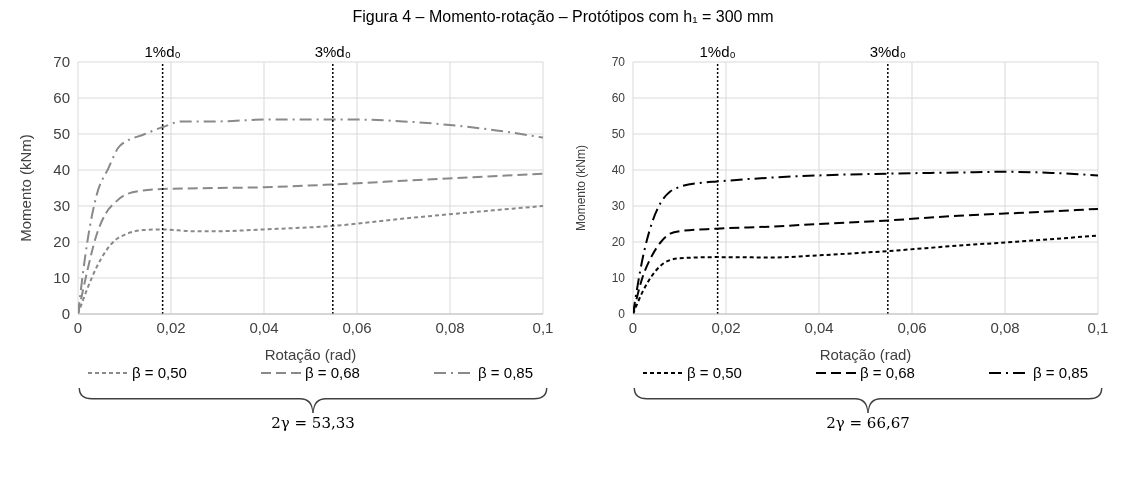 The width and height of the screenshot is (1125, 500). Describe the element at coordinates (563, 17) in the screenshot. I see `chart-title: Figura 4 – Momento-rotação – Protótipos com h₁ = 300 mm` at that location.